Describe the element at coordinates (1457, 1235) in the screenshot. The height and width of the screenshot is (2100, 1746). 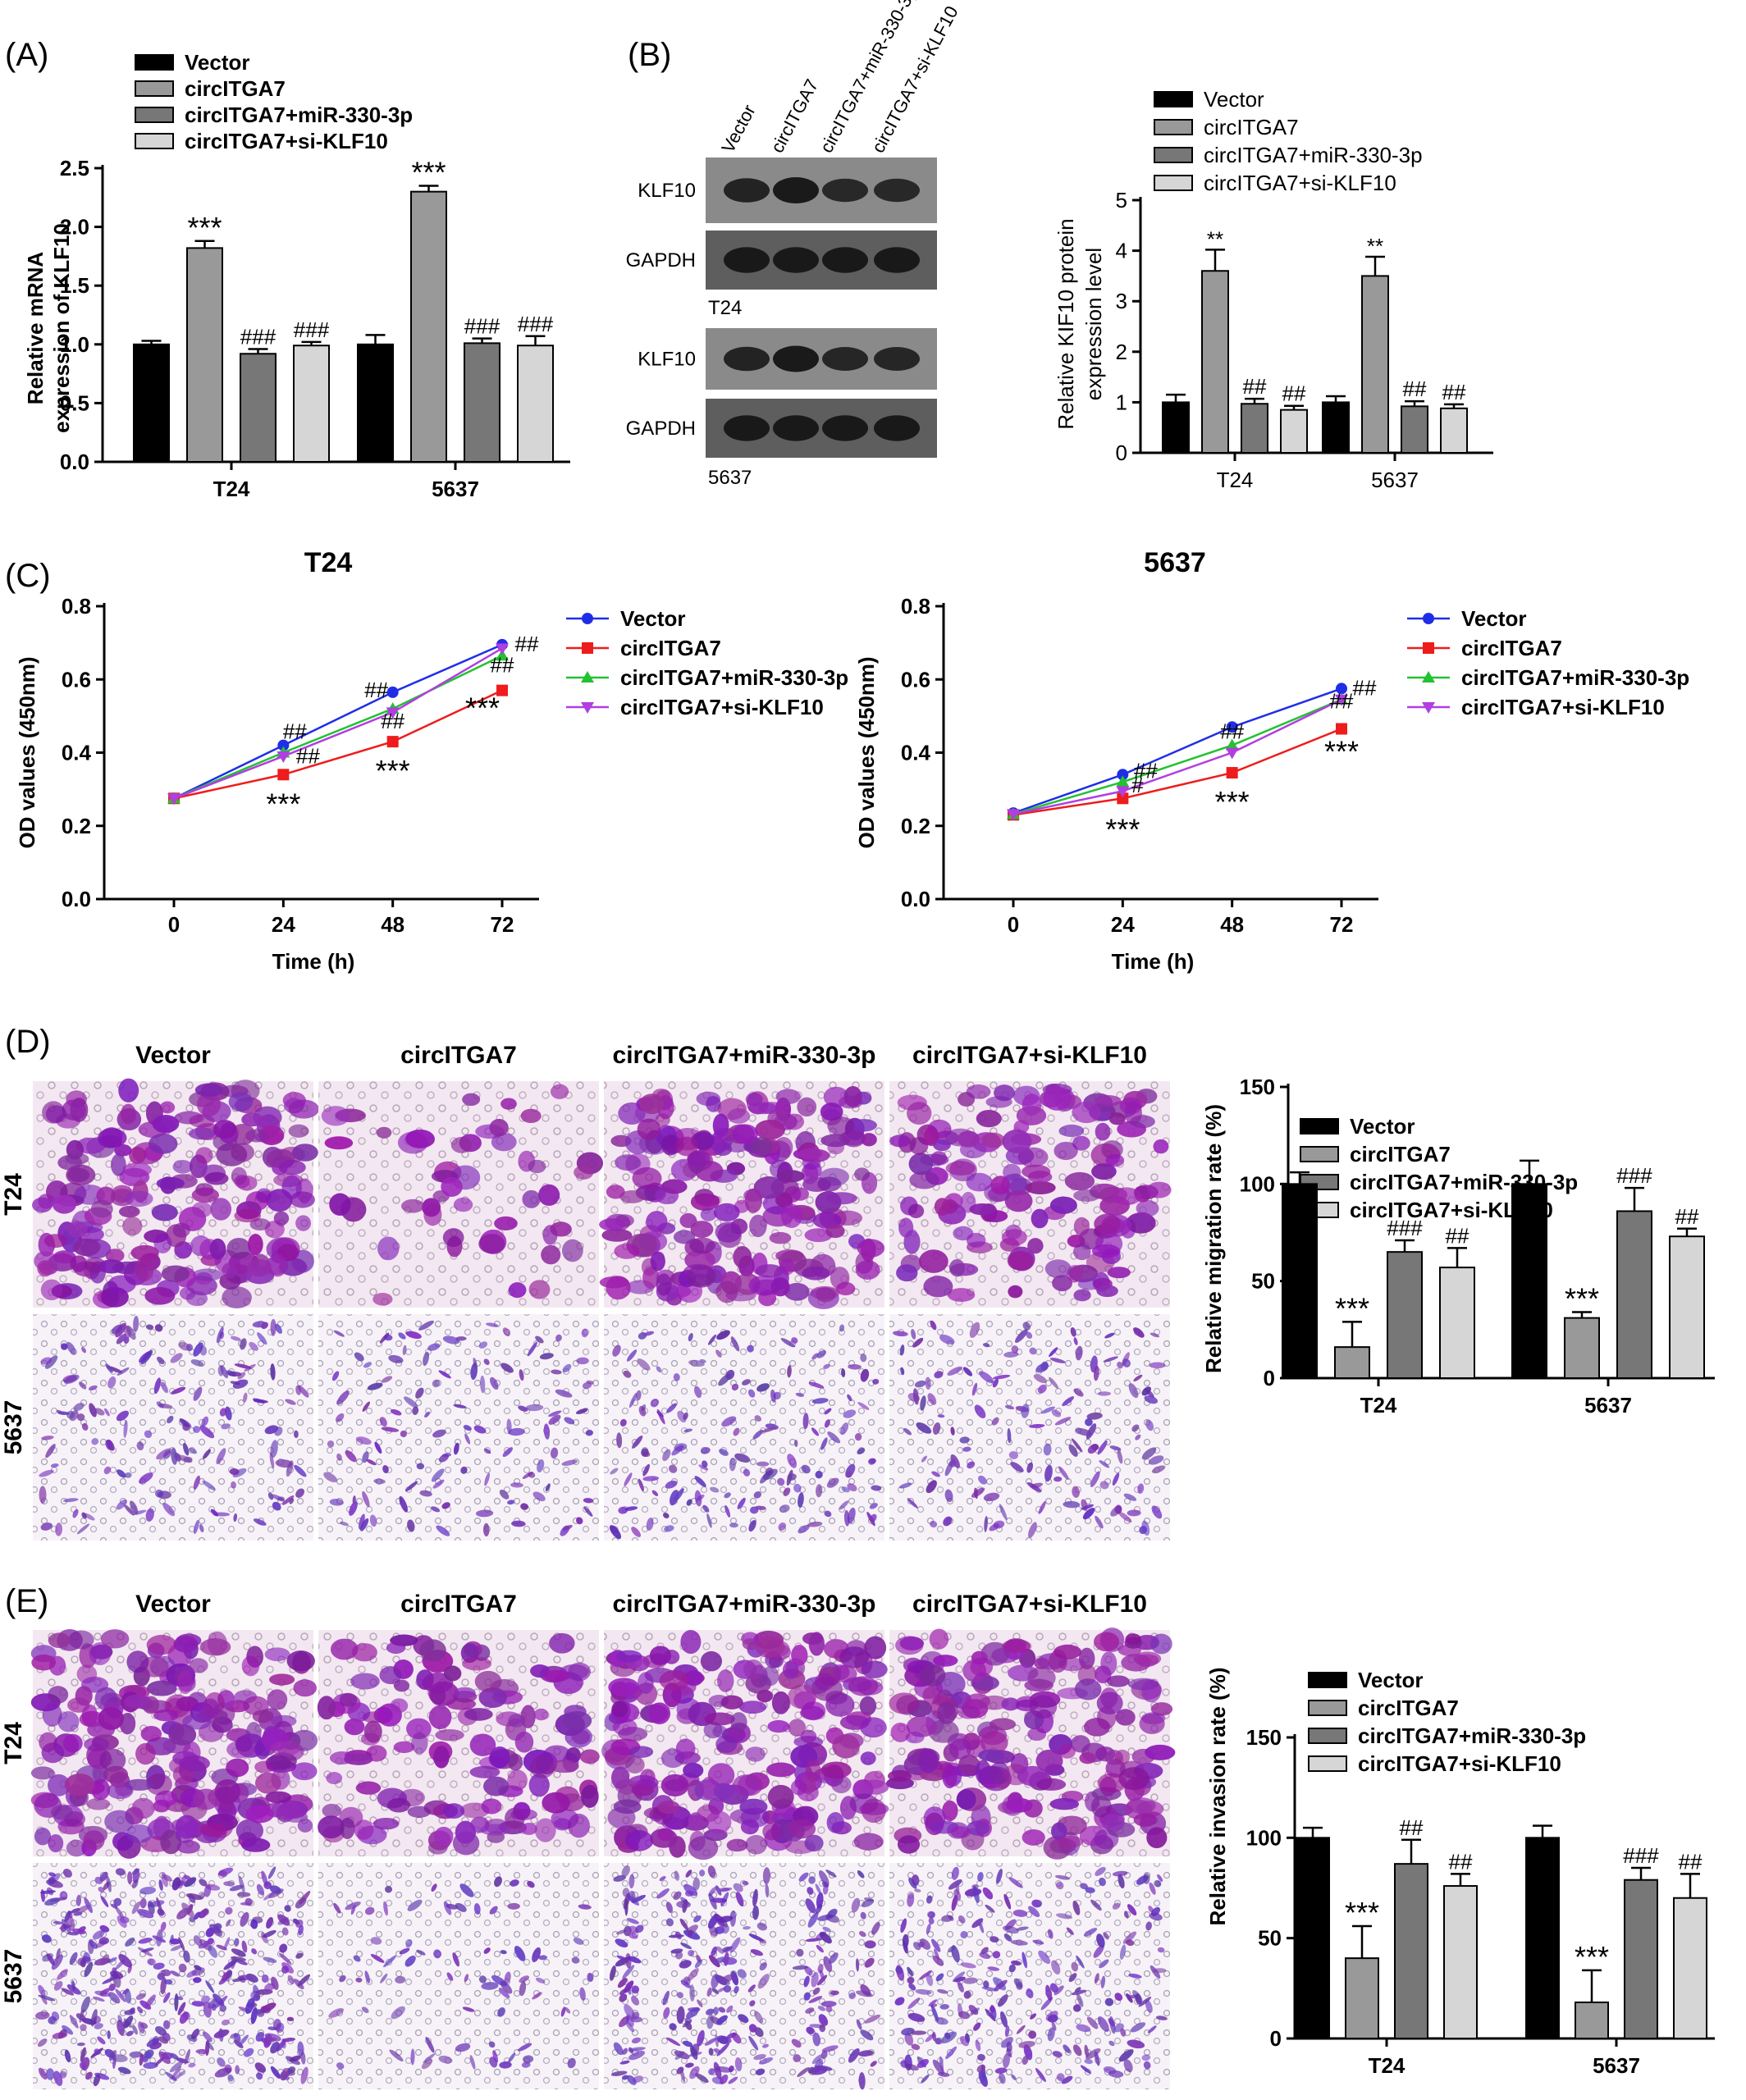
I see `significance-mark: ##` at that location.